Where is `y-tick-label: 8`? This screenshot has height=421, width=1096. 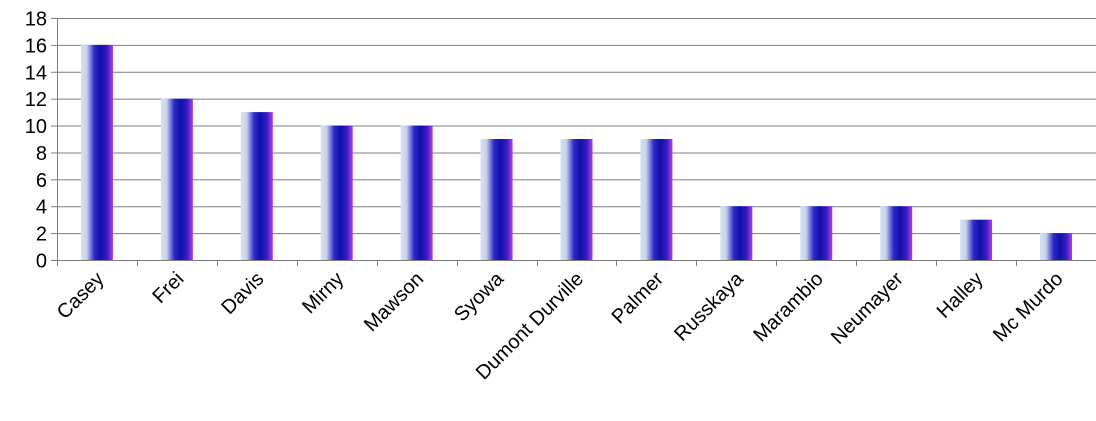
y-tick-label: 8 is located at coordinates (41, 154).